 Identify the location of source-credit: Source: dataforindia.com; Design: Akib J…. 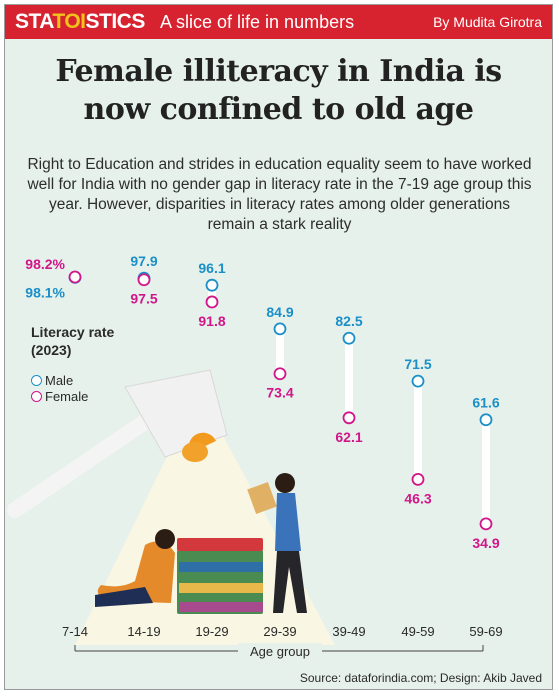
(420, 678).